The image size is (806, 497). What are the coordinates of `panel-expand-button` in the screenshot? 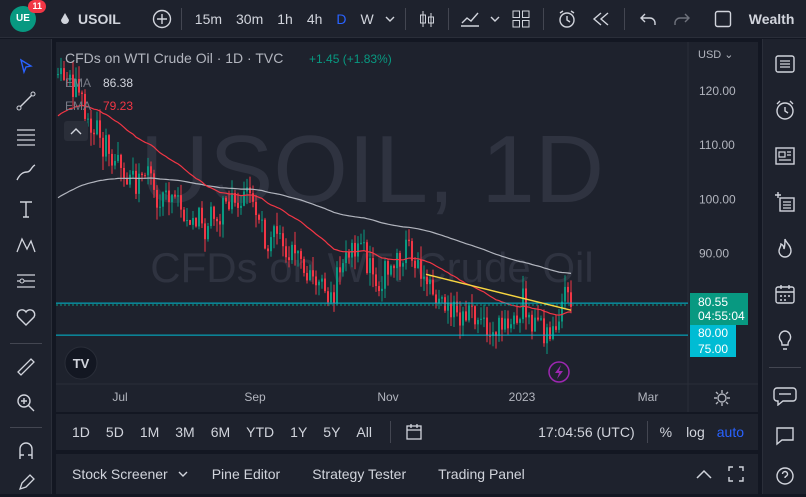 It's located at (704, 474).